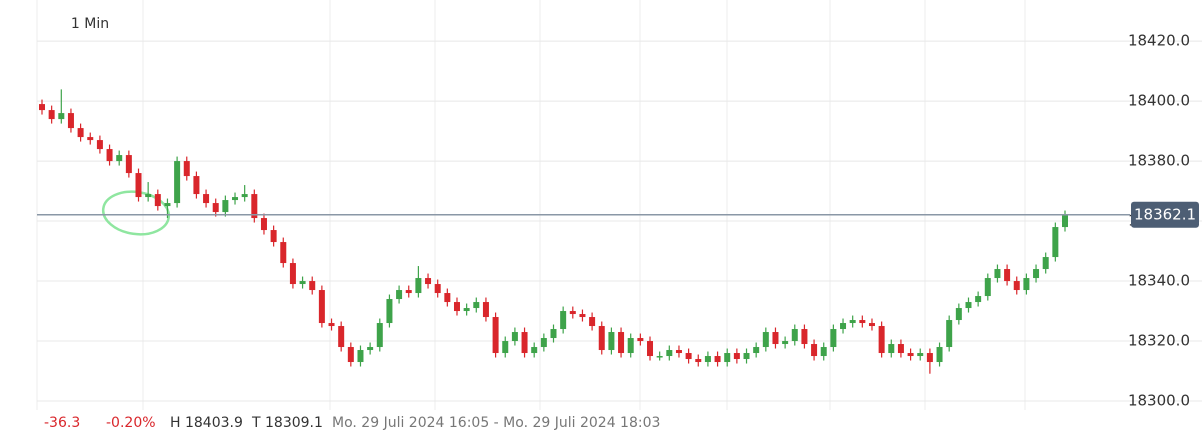  Describe the element at coordinates (1159, 401) in the screenshot. I see `y-tick-label: 18300.0` at that location.